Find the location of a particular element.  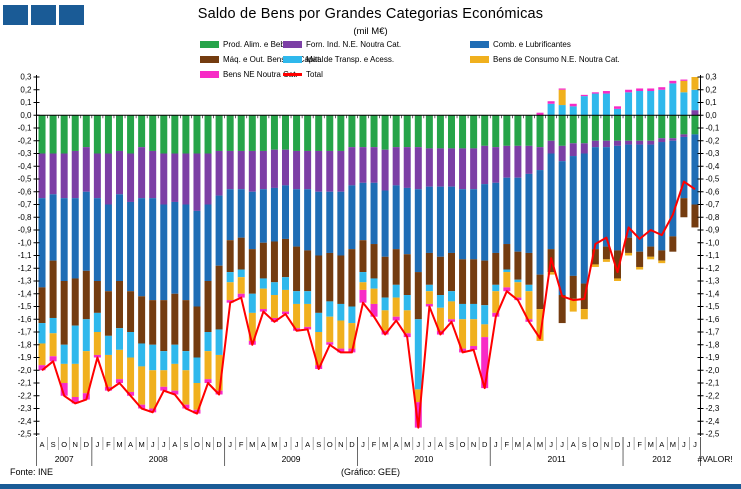

y-tick-label-left: -0,8 is located at coordinates (25, 217).